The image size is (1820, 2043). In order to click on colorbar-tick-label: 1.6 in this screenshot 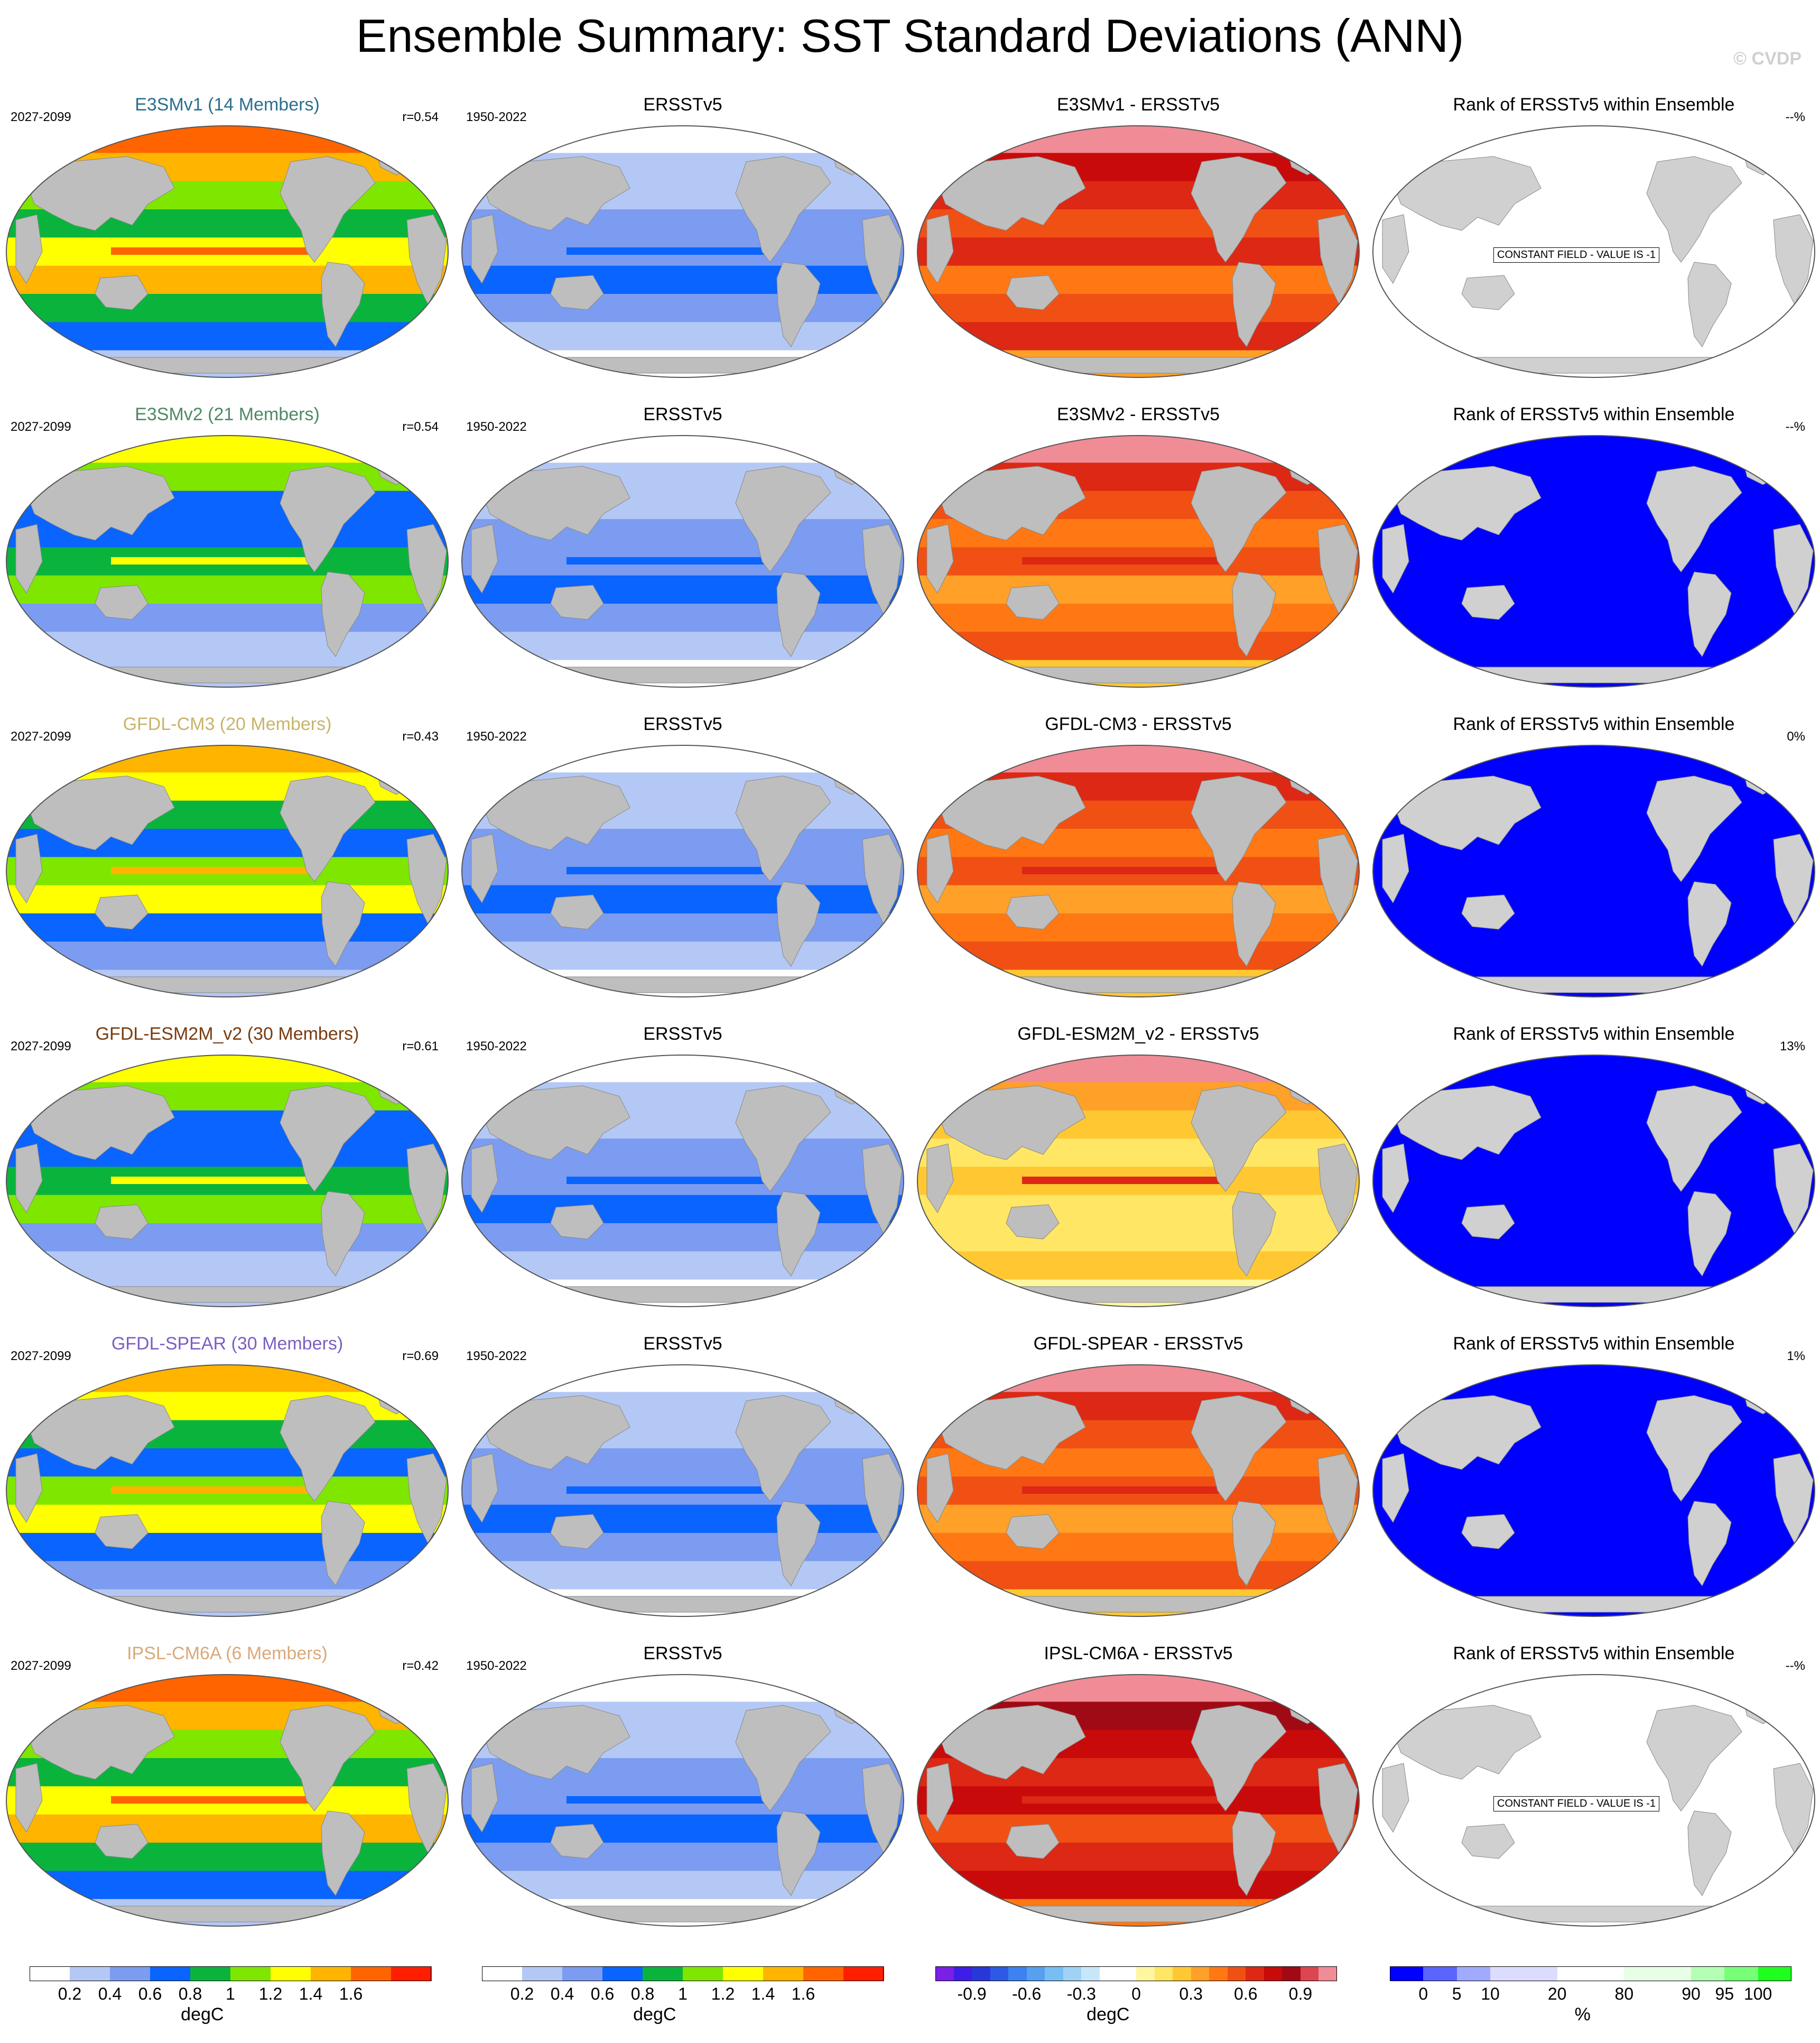, I will do `click(803, 1993)`.